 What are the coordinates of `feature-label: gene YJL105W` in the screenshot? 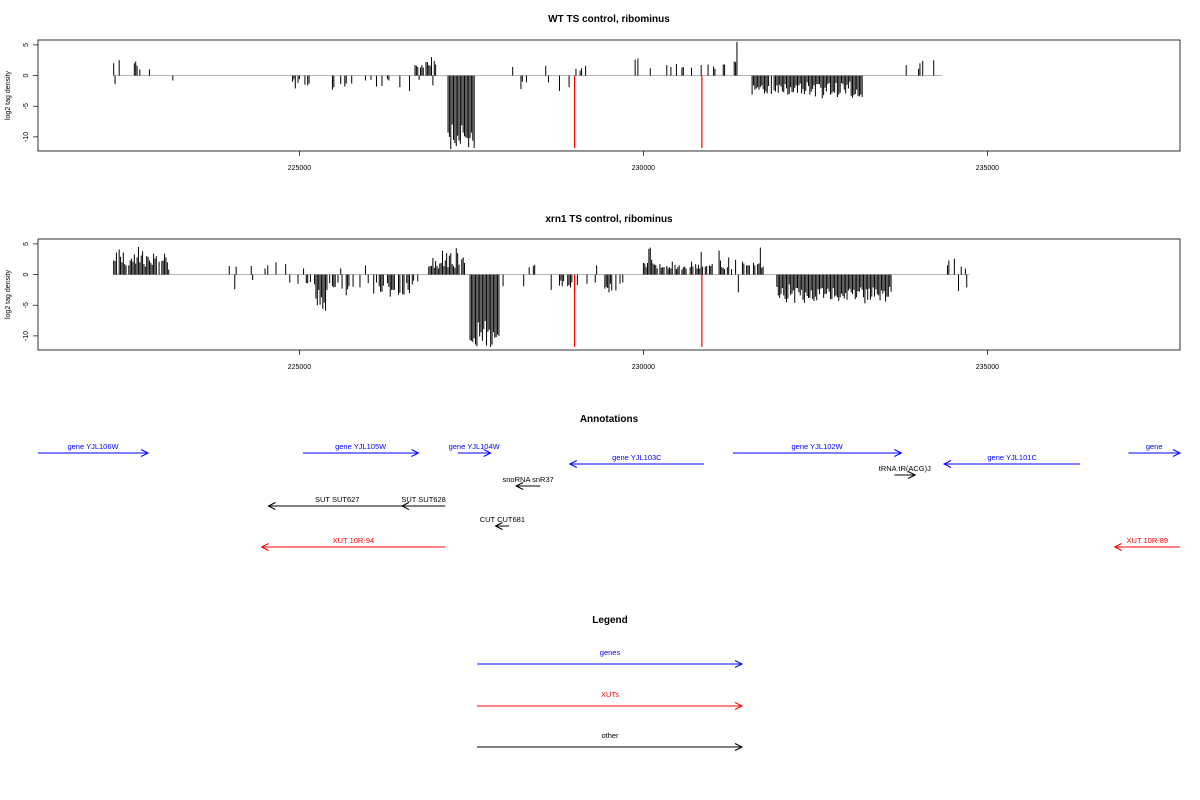 It's located at (361, 446).